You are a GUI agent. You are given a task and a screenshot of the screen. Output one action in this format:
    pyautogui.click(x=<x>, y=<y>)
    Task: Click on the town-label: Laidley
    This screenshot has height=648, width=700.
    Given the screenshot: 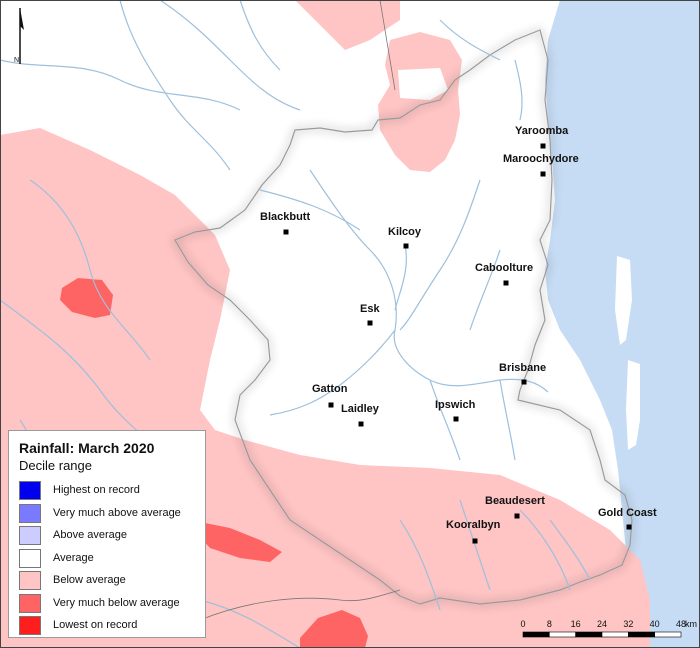 What is the action you would take?
    pyautogui.click(x=360, y=409)
    